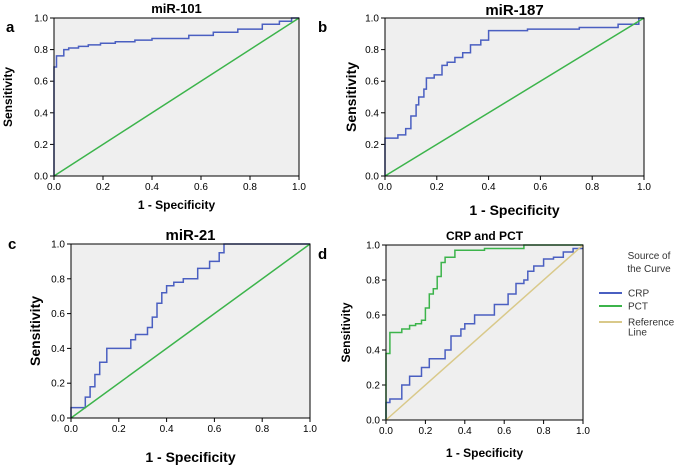 The height and width of the screenshot is (467, 685). I want to click on reference-line-curve, so click(484, 332).